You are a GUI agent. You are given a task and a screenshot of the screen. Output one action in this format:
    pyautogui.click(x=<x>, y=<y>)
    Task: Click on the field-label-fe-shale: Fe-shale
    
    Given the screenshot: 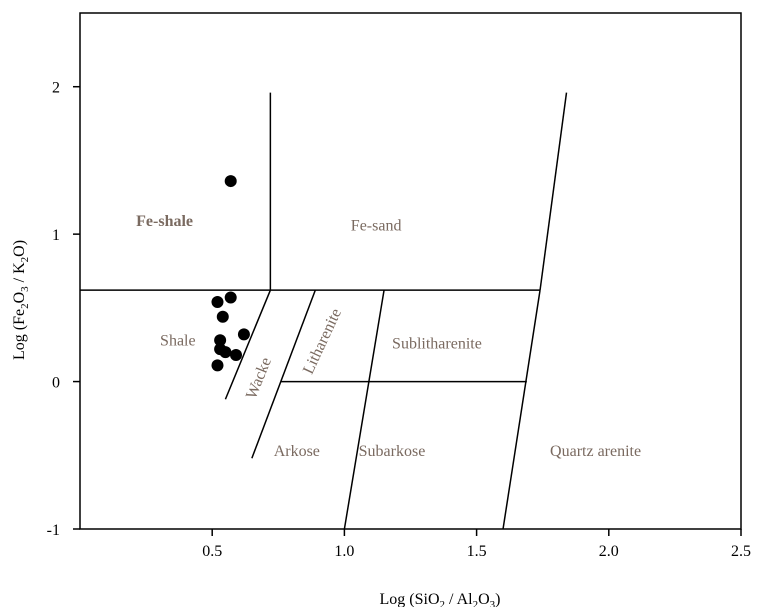 What is the action you would take?
    pyautogui.click(x=164, y=221)
    